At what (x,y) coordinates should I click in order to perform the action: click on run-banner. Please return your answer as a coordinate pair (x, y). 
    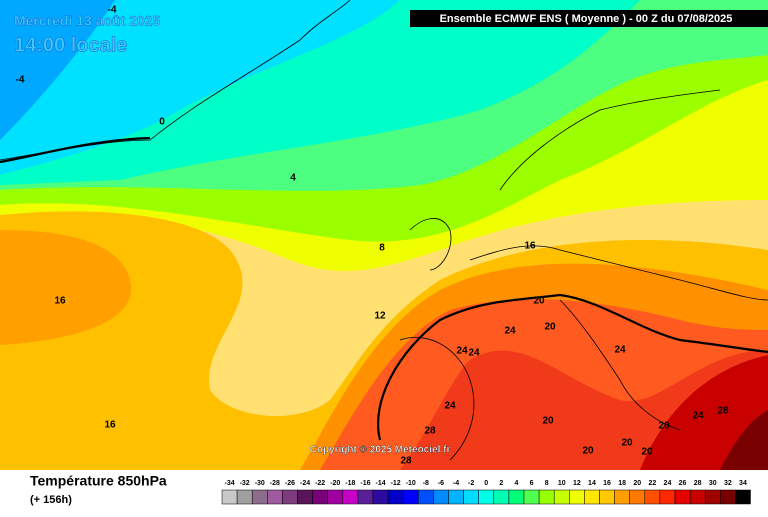
    Looking at the image, I should click on (589, 18).